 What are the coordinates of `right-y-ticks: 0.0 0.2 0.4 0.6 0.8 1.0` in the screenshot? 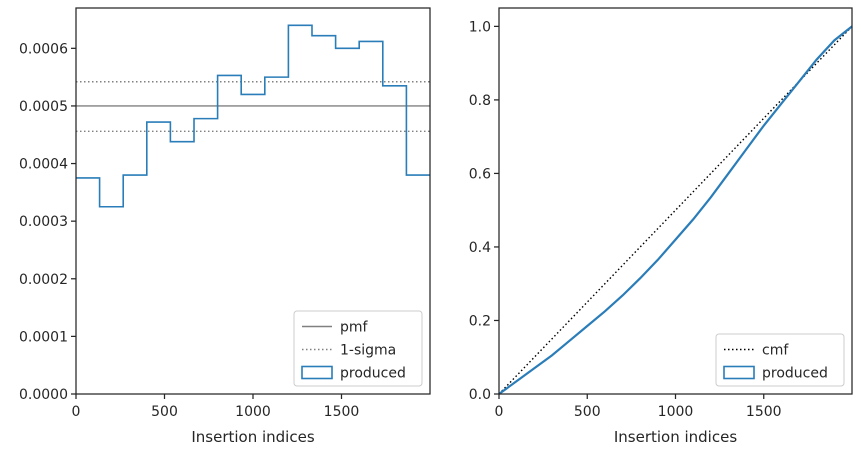 It's located at (484, 211).